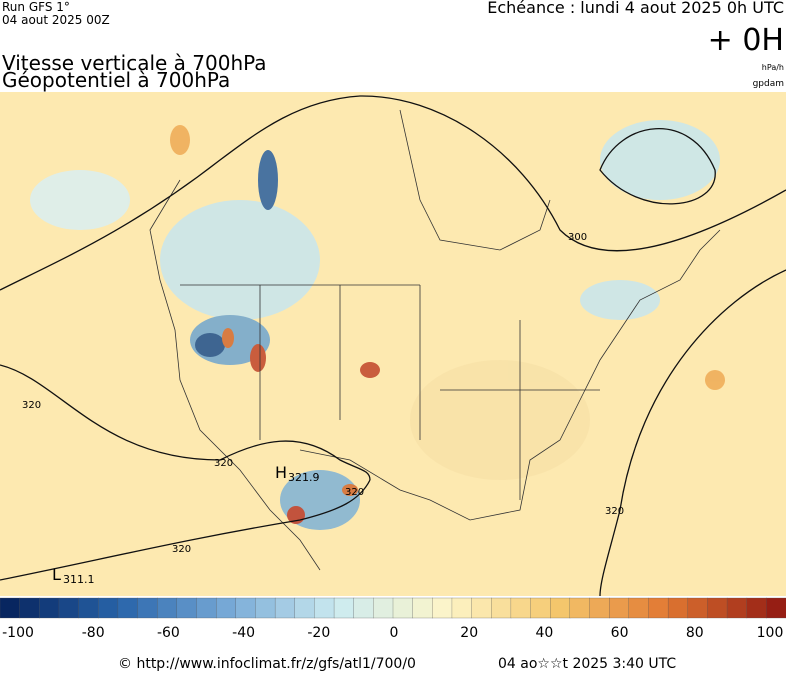 This screenshot has width=786, height=676. What do you see at coordinates (746, 40) in the screenshot?
I see `lead-time: + 0H` at bounding box center [746, 40].